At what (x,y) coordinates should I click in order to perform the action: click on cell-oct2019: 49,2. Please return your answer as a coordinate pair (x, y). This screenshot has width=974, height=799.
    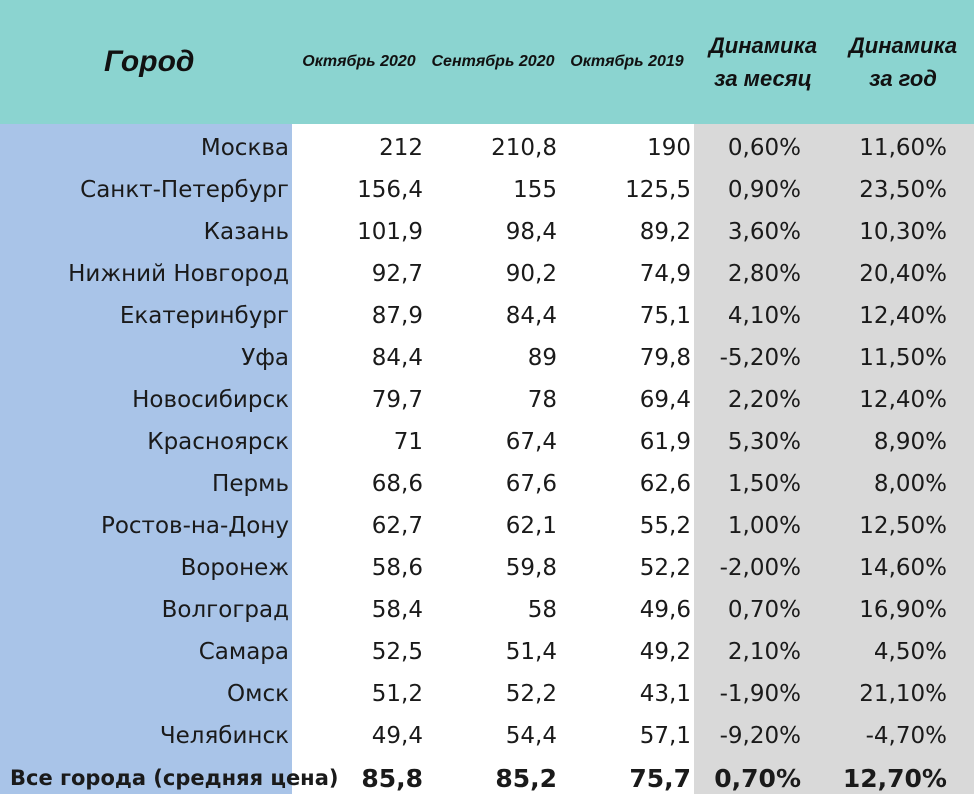
    Looking at the image, I should click on (665, 652).